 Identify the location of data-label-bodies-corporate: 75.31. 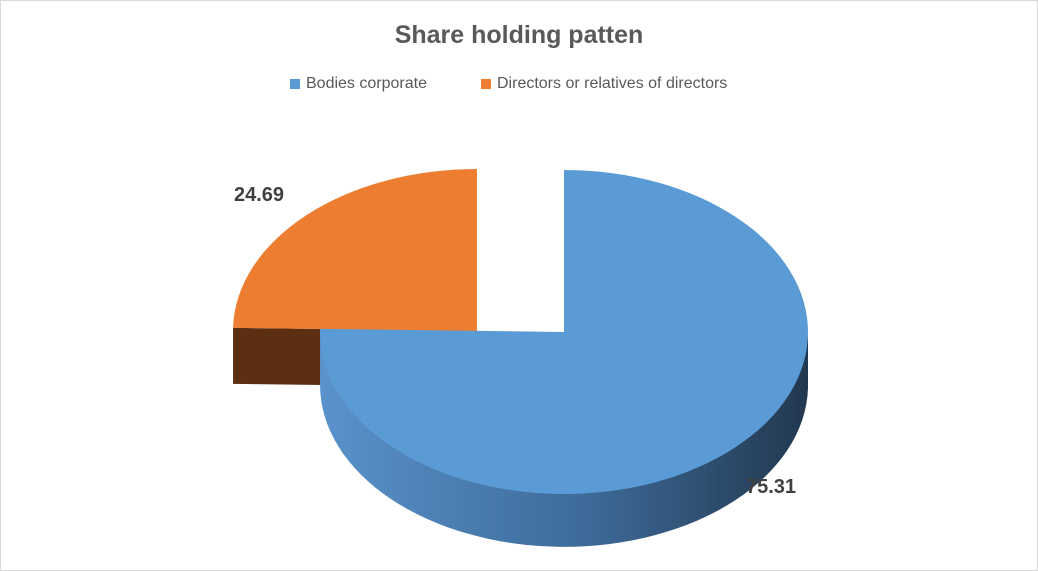
(771, 487).